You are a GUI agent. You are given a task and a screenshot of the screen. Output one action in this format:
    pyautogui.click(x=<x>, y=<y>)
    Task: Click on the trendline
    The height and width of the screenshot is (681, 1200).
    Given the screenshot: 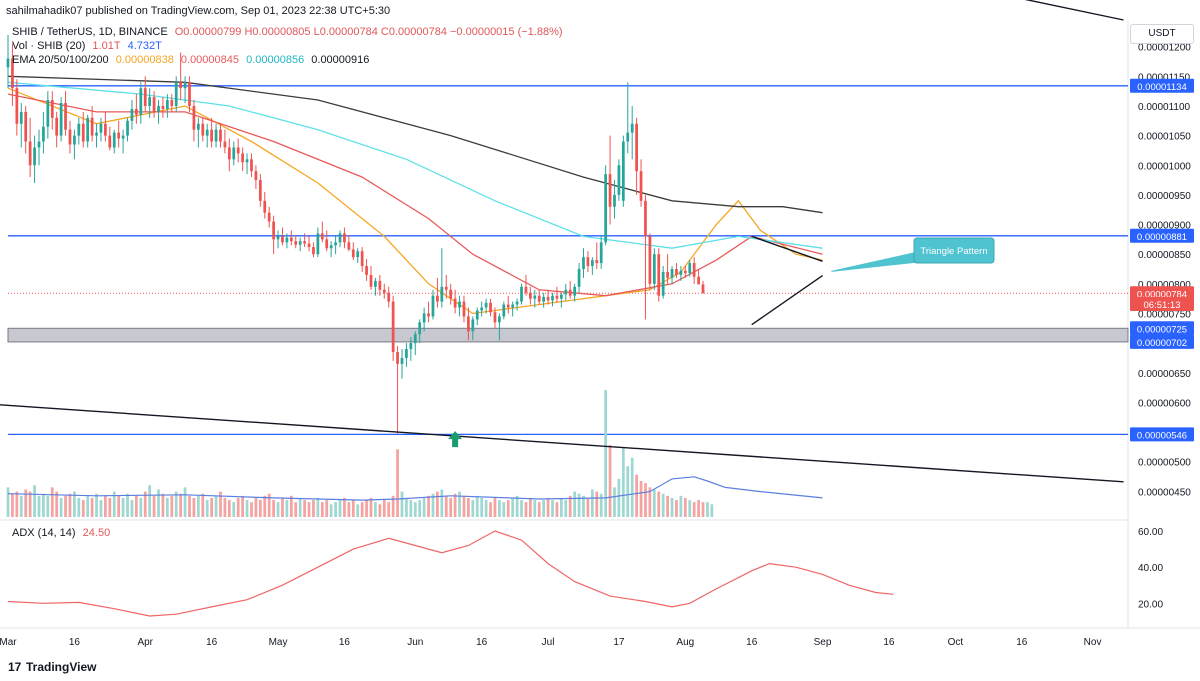 What is the action you would take?
    pyautogui.click(x=1074, y=10)
    